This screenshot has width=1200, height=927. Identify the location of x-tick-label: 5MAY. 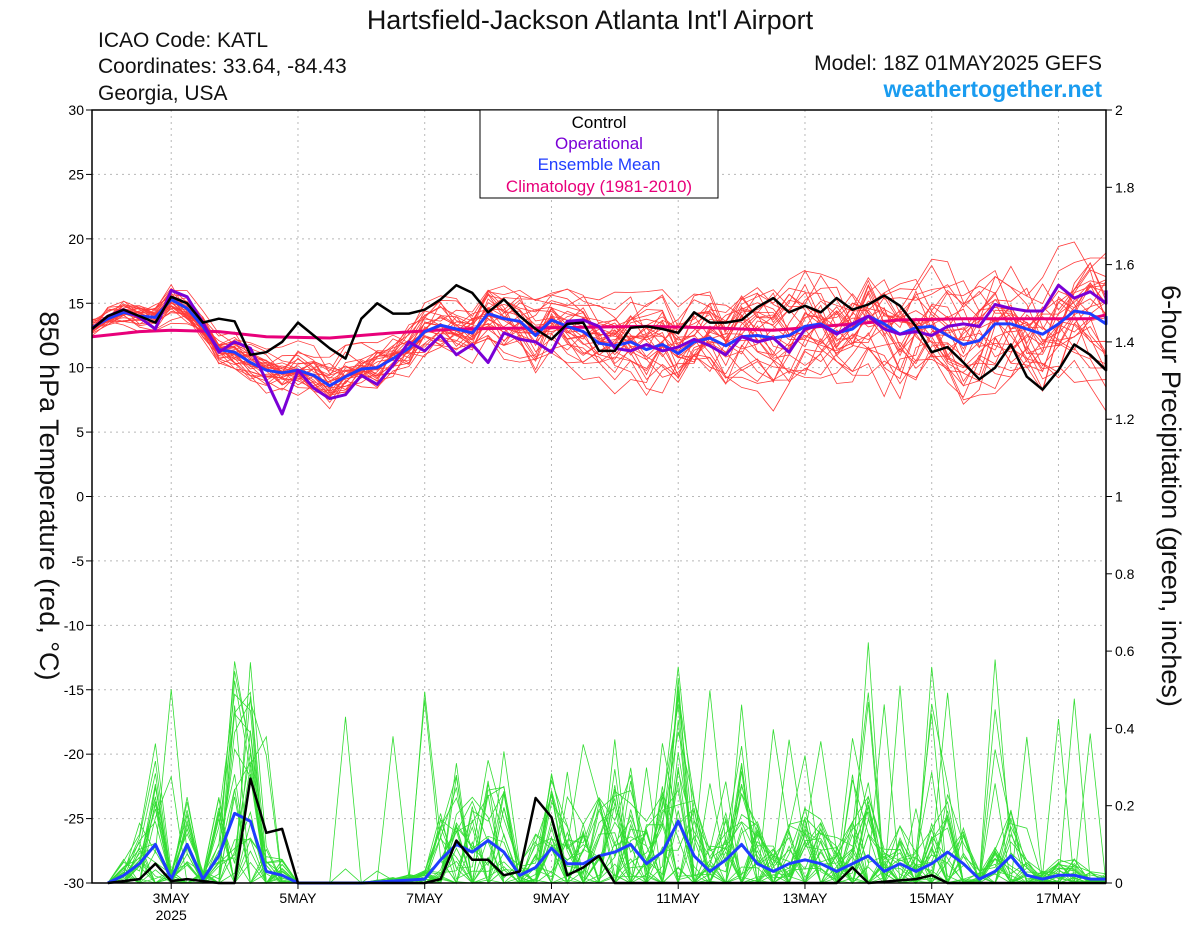
(298, 898).